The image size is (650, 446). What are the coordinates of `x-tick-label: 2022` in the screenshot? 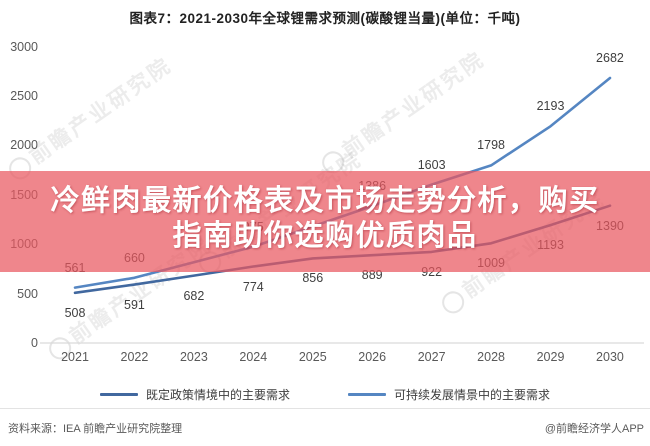 It's located at (134, 357).